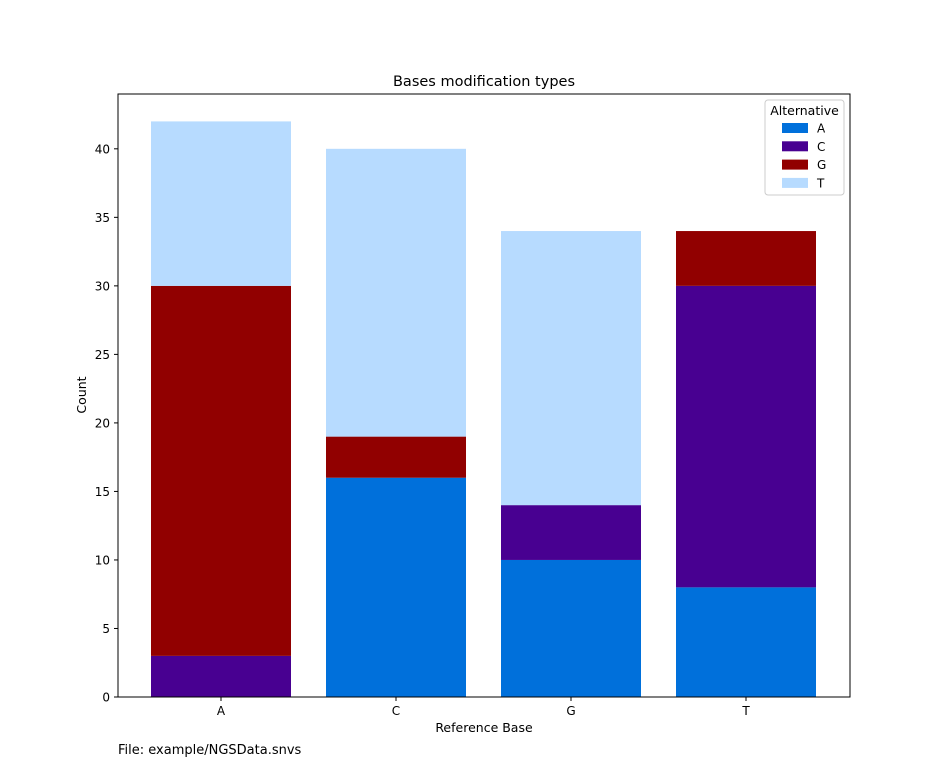  What do you see at coordinates (102, 492) in the screenshot?
I see `y-tick-label: 15` at bounding box center [102, 492].